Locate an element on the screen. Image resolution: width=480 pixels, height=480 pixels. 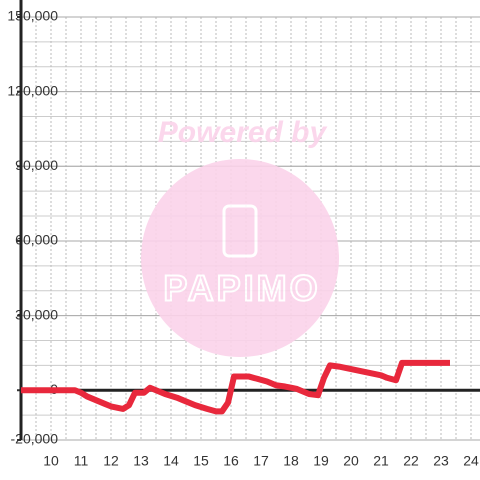
watermark-text: Powered by is located at coordinates (243, 132).